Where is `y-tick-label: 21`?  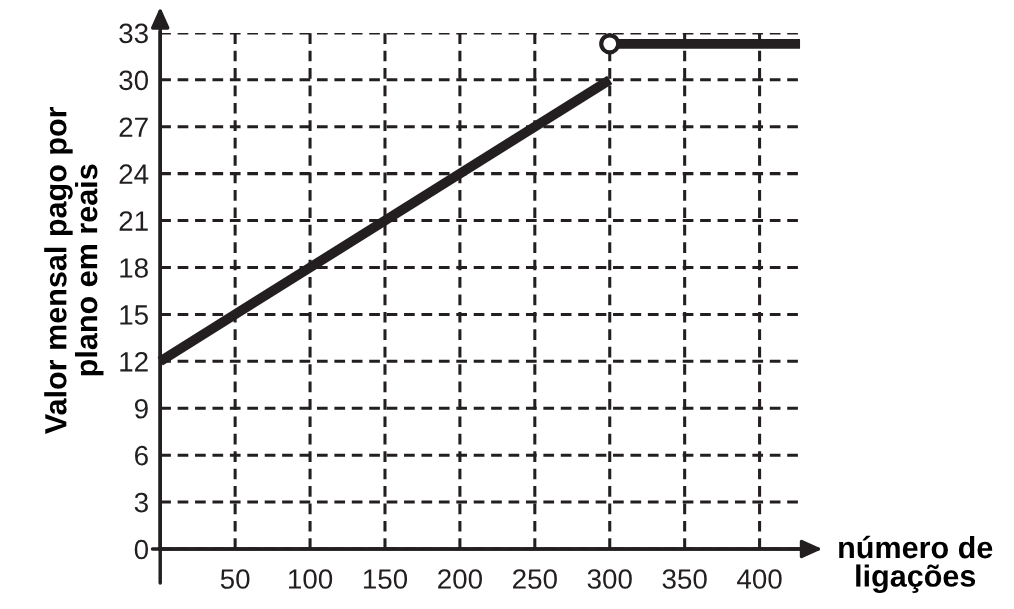 y-tick-label: 21 is located at coordinates (133, 221).